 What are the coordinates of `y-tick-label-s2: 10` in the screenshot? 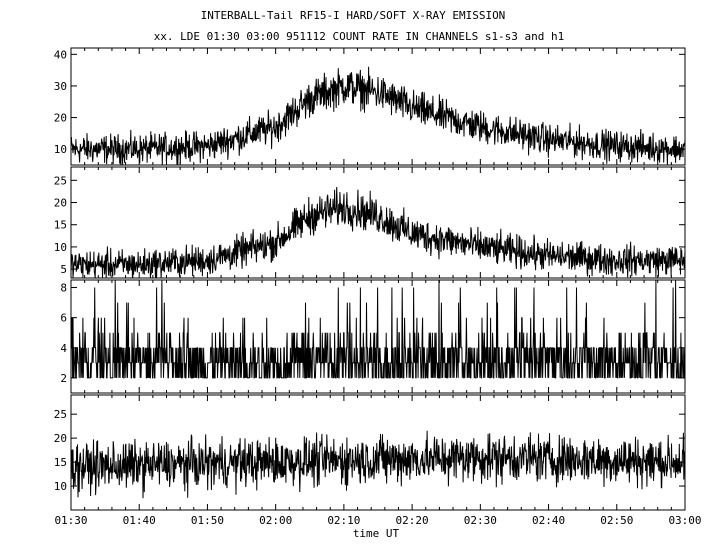 It's located at (60, 247).